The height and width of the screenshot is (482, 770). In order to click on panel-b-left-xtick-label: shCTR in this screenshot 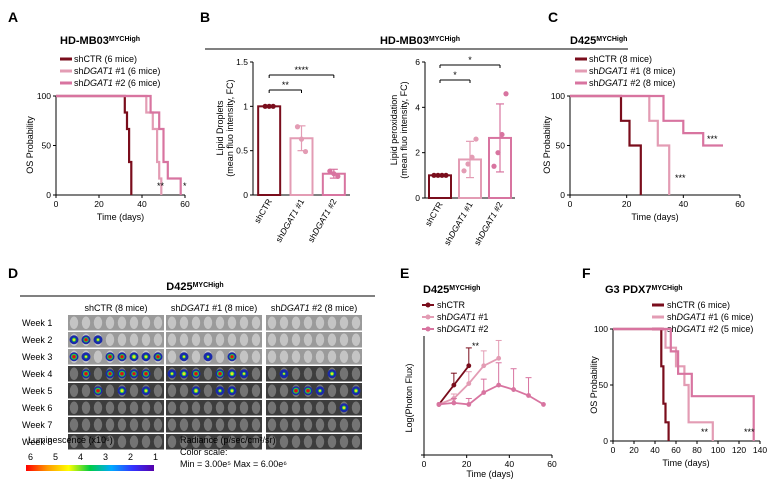, I will do `click(263, 211)`.